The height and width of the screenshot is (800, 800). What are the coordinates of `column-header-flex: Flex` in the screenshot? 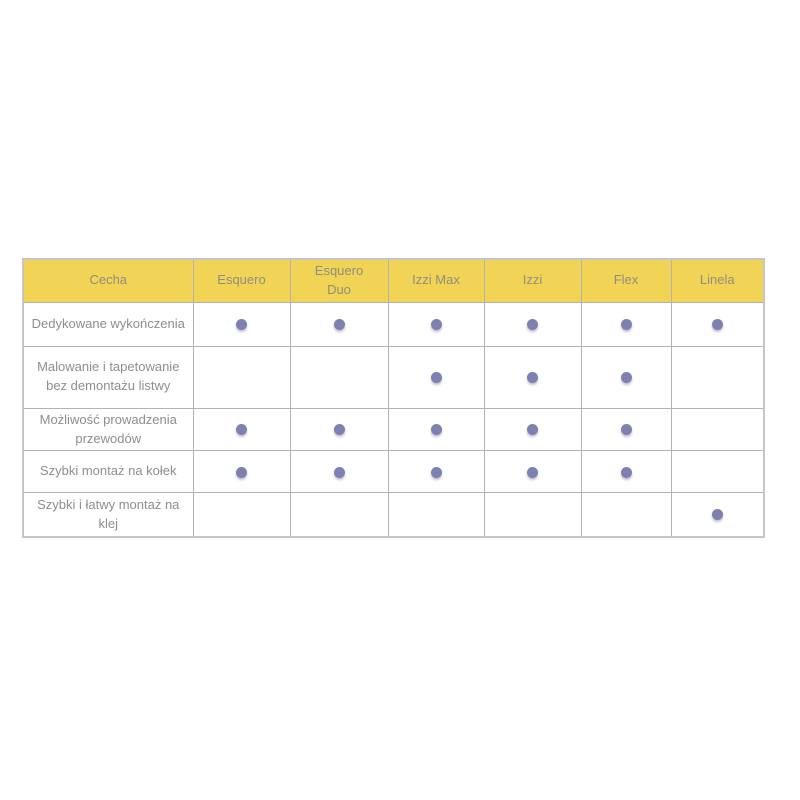 It's located at (626, 280).